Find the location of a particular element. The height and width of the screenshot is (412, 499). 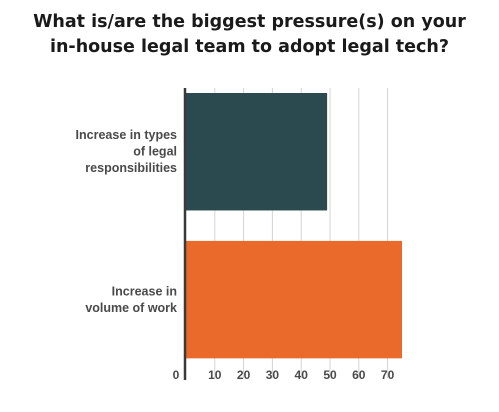

x-tick-label: 40 is located at coordinates (302, 375).